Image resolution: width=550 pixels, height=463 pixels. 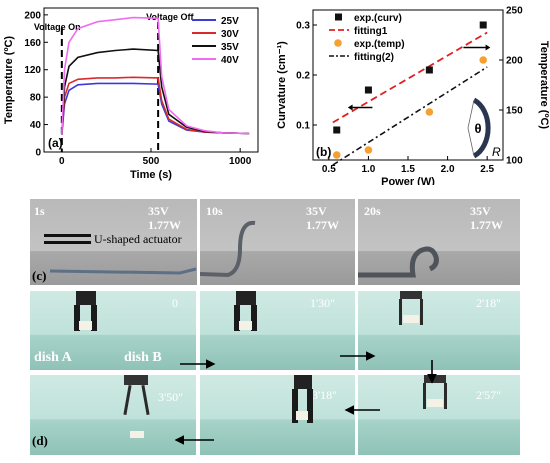 What do you see at coordinates (439, 330) in the screenshot?
I see `photo-d-frame-3: 2'18"` at bounding box center [439, 330].